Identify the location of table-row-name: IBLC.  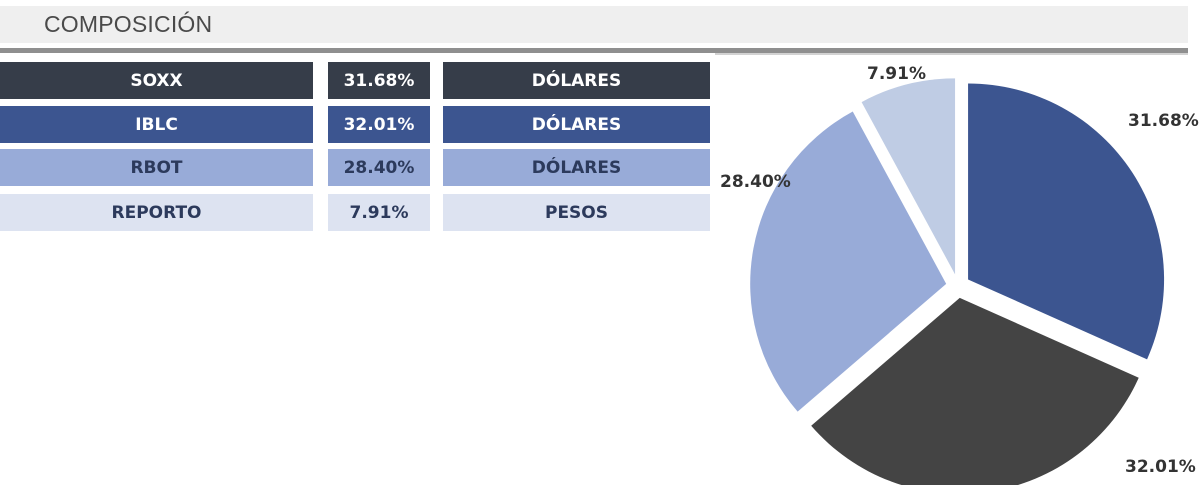
(156, 124).